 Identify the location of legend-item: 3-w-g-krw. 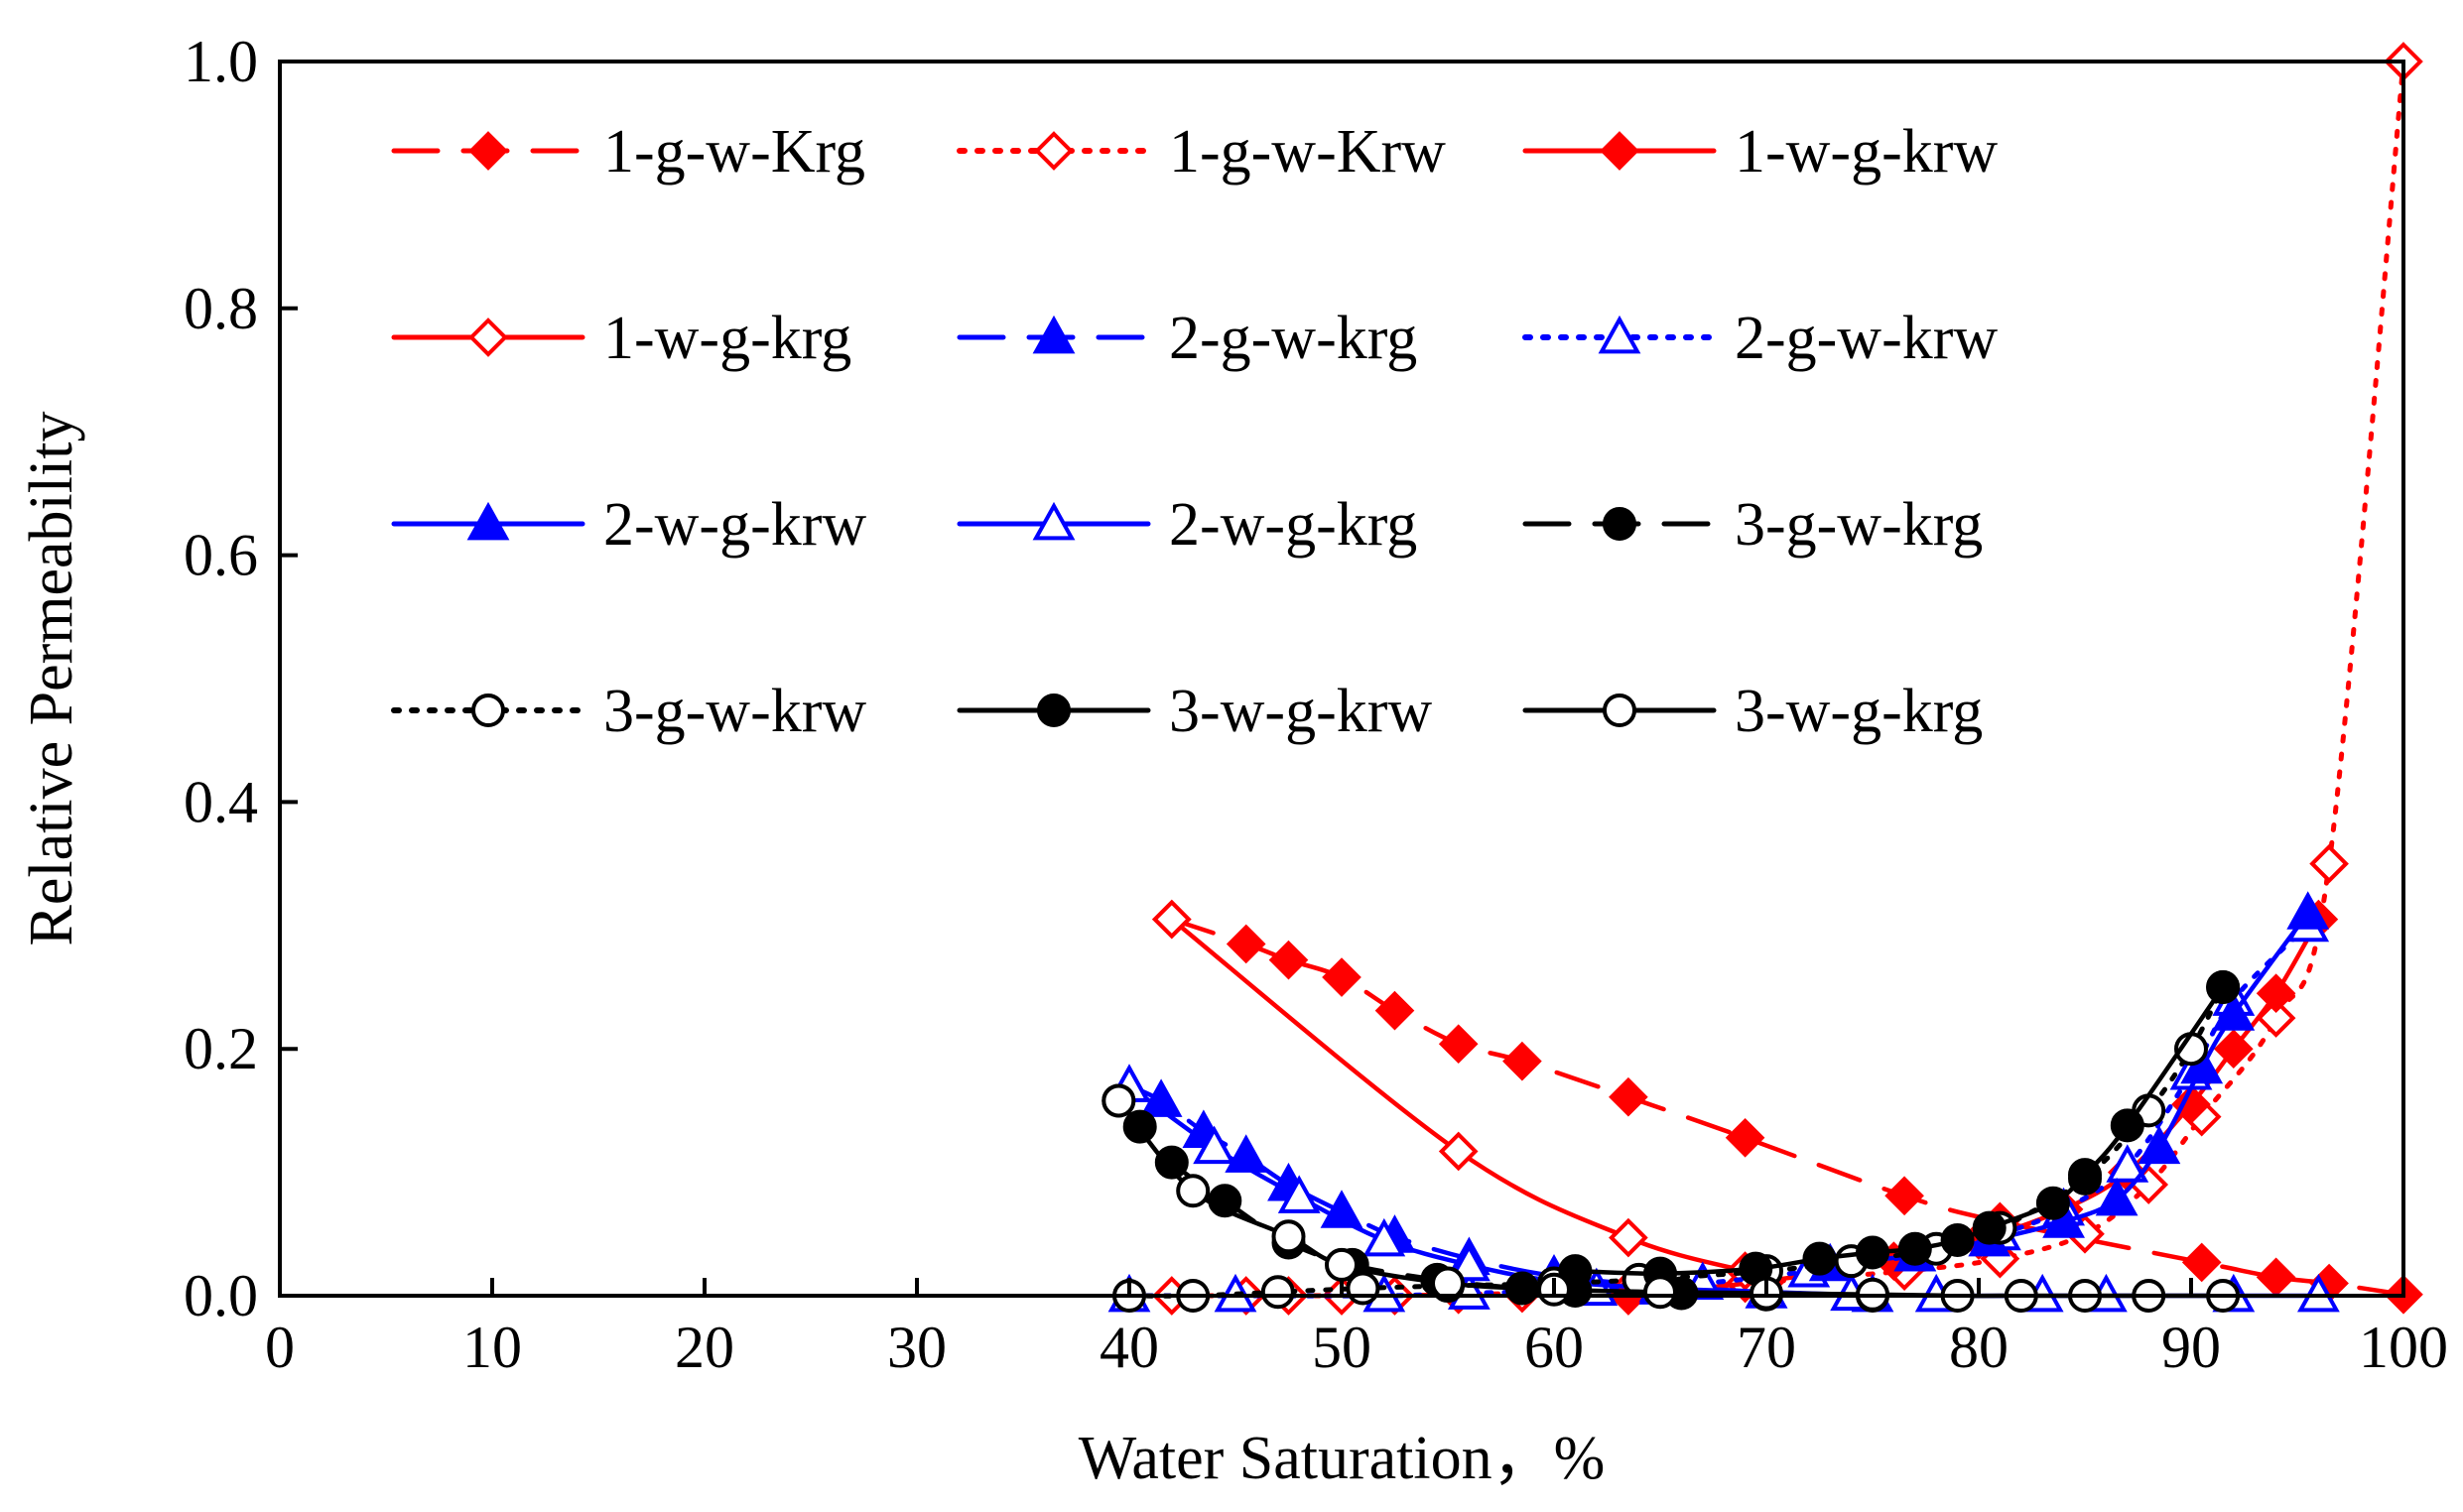
(1194, 711).